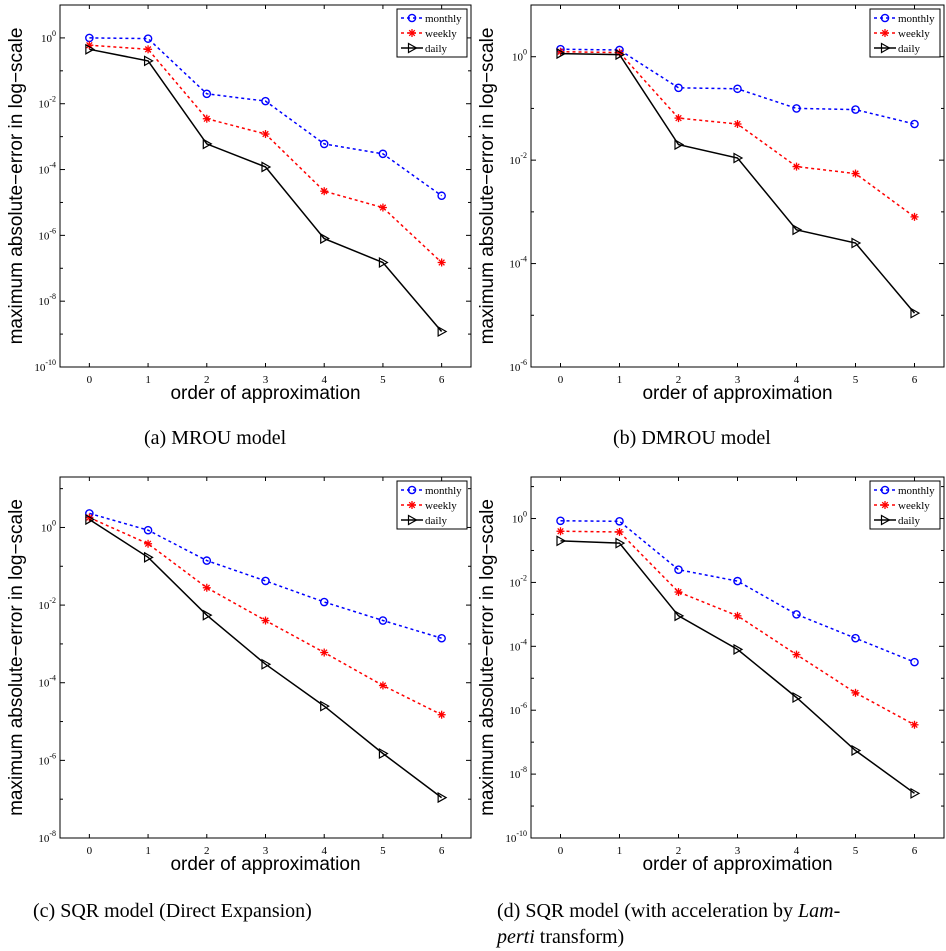  What do you see at coordinates (679, 380) in the screenshot?
I see `x-tick-label: 2` at bounding box center [679, 380].